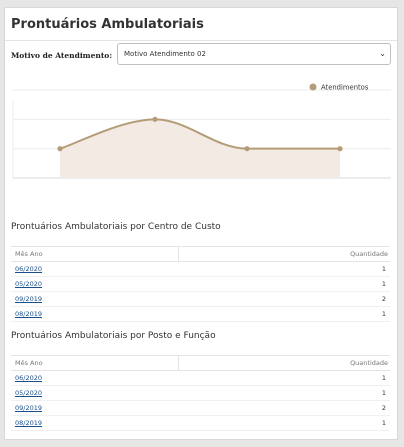 The width and height of the screenshot is (404, 447). I want to click on data-point-08-2019, so click(60, 149).